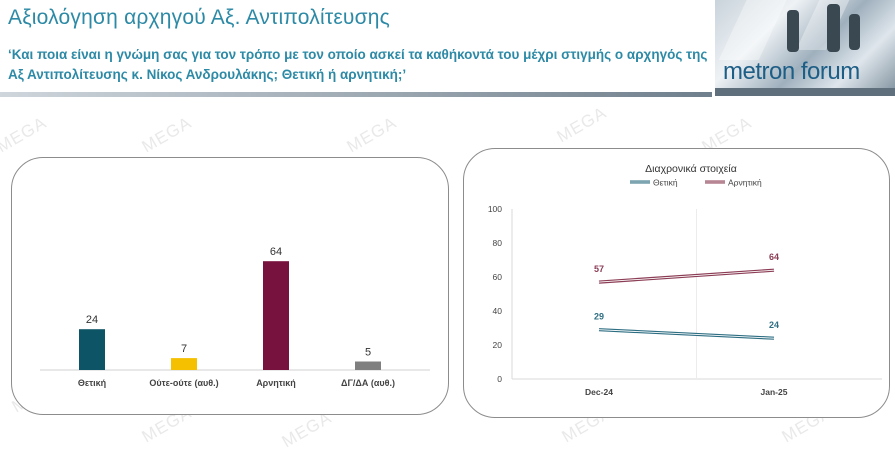 This screenshot has width=895, height=452. What do you see at coordinates (368, 383) in the screenshot?
I see `category-label: ΔΓ/ΔΑ (αυθ.)` at bounding box center [368, 383].